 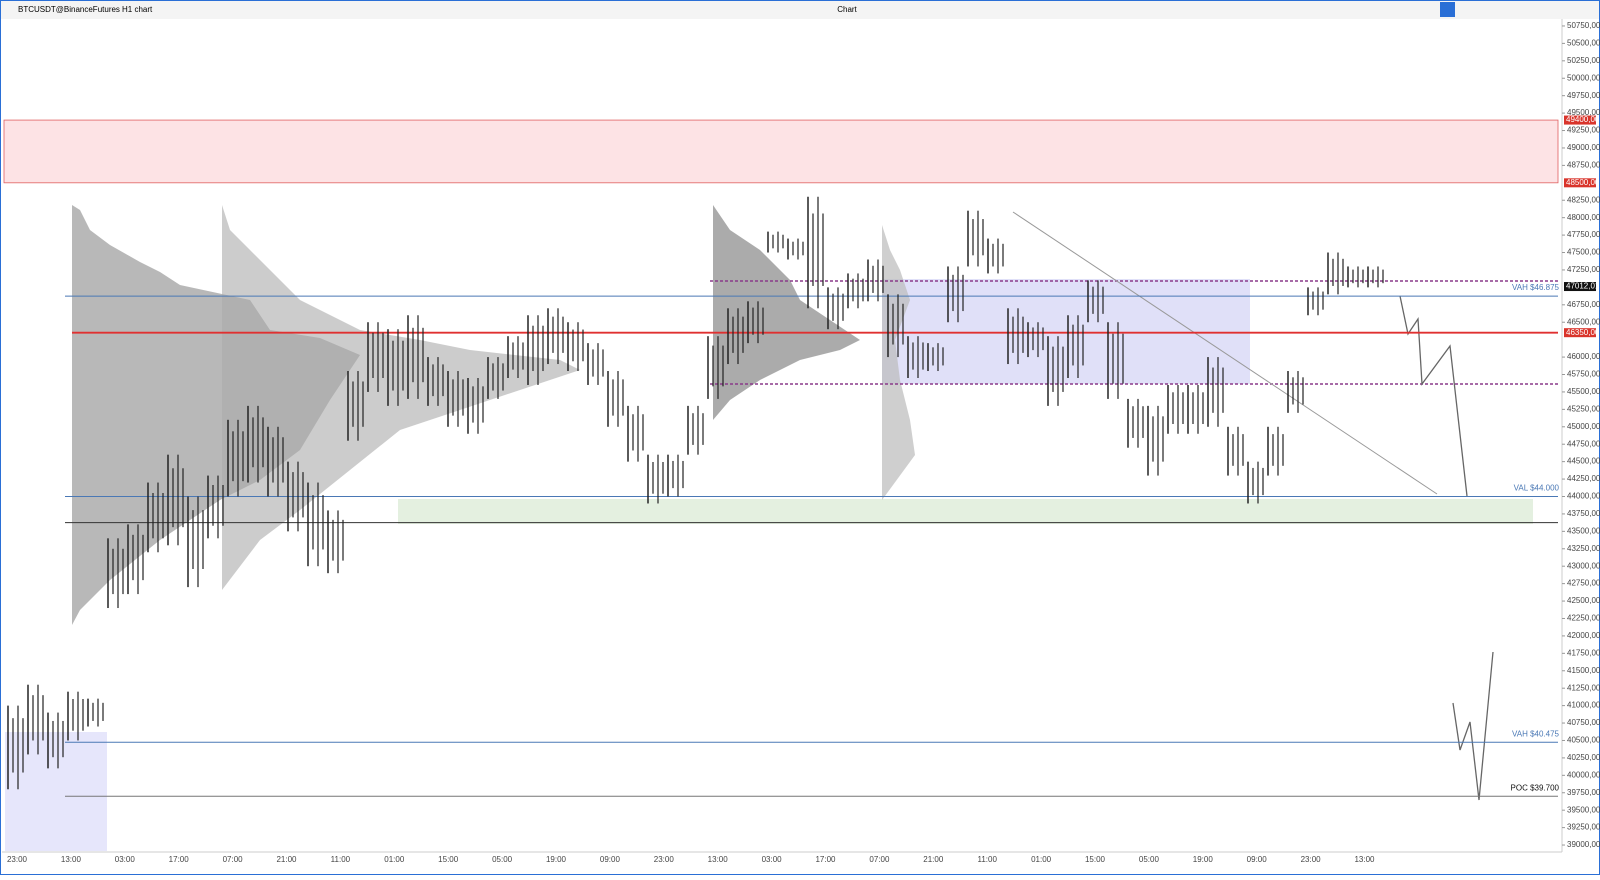 I want to click on y-tick-label: 45500,00, so click(x=1583, y=391).